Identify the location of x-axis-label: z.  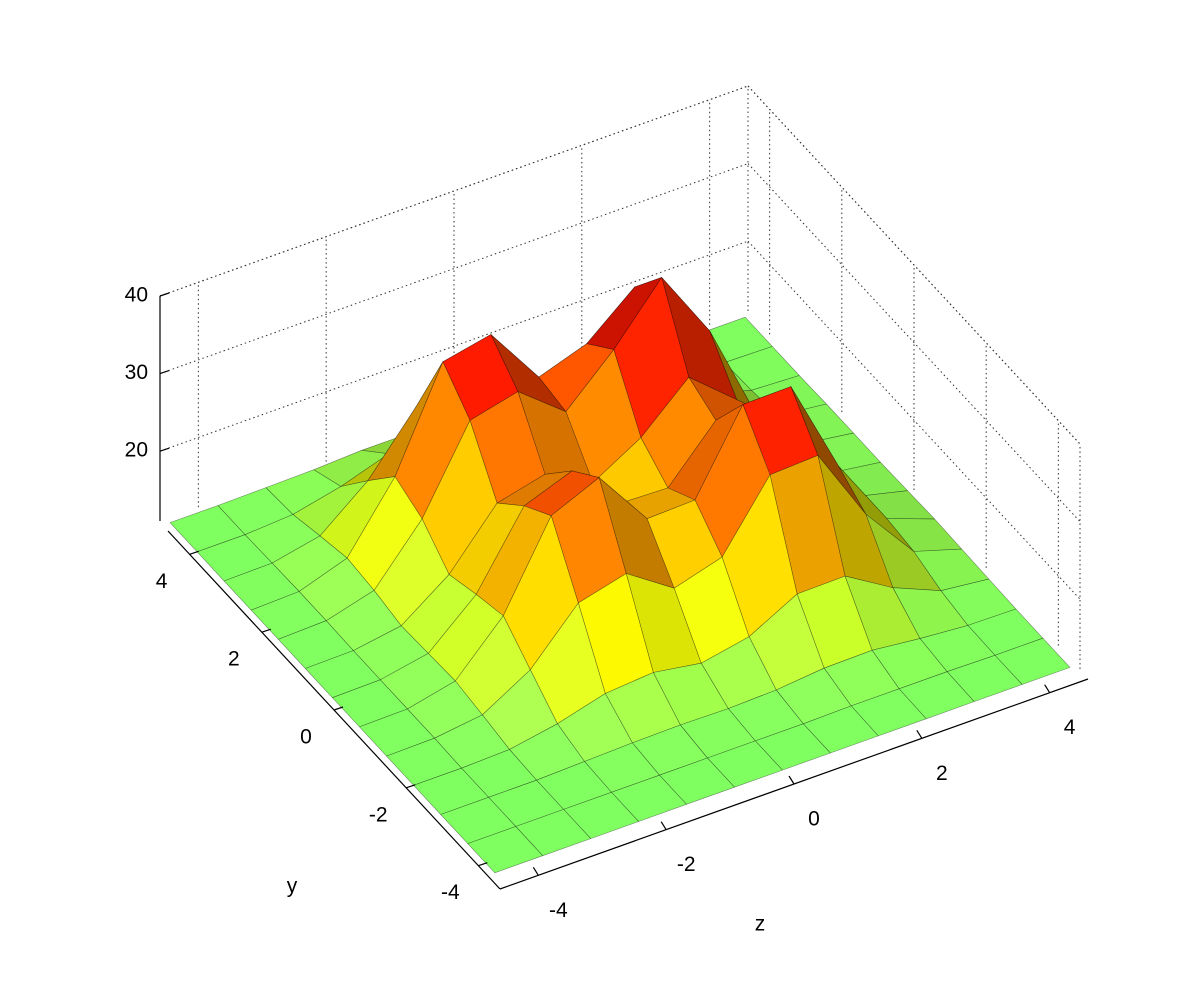
(760, 924).